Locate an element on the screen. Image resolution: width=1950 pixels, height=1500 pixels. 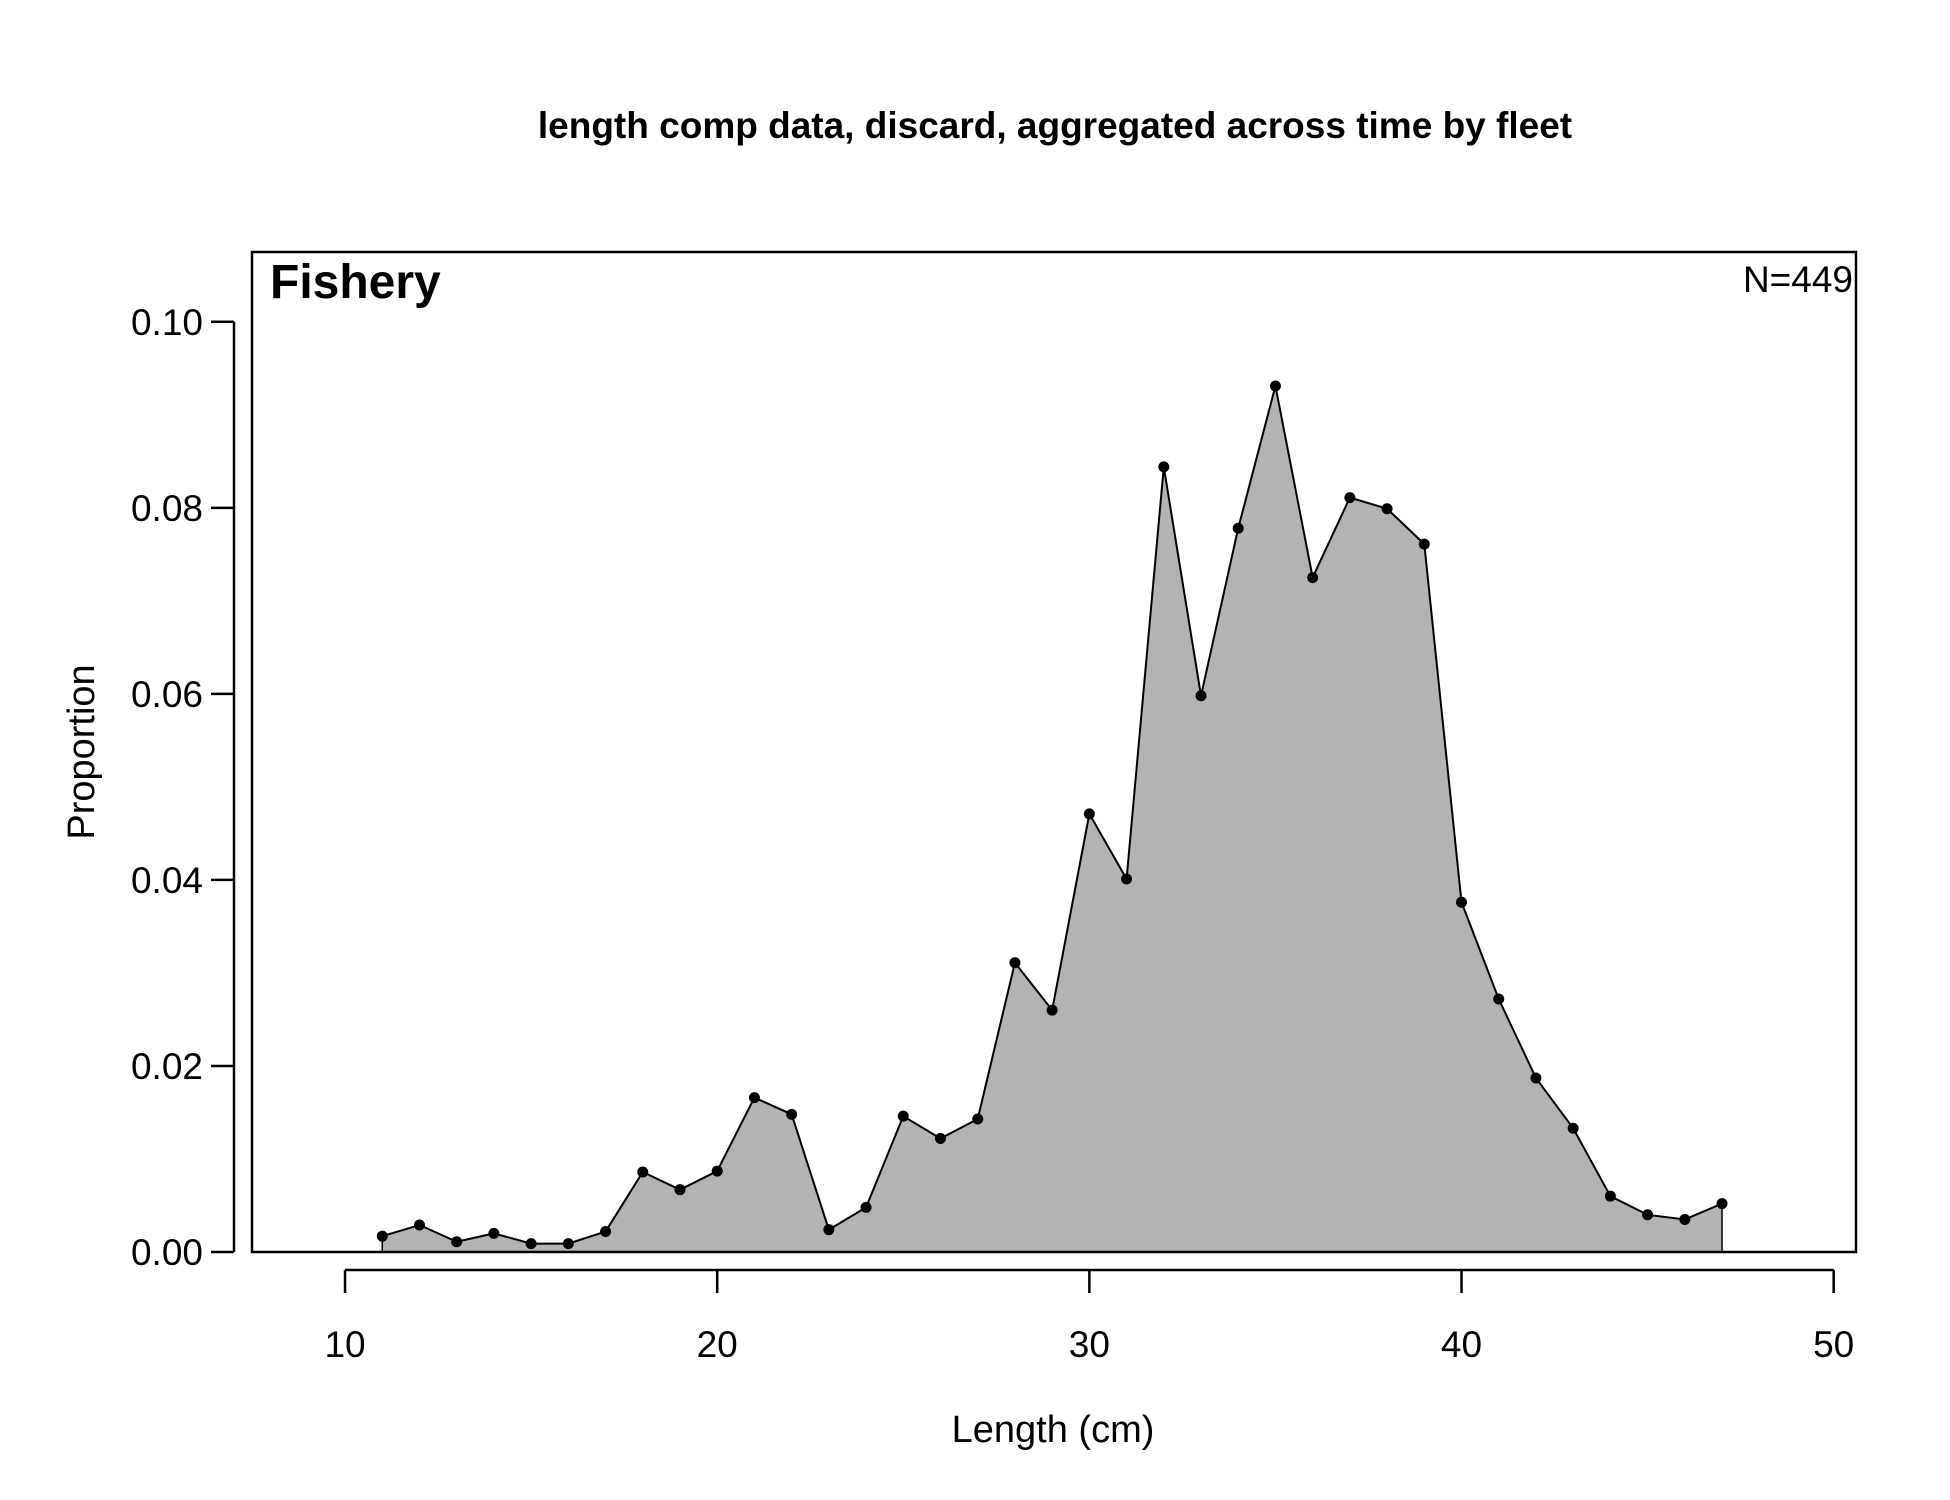
x-tick-label: 50 is located at coordinates (1833, 1344).